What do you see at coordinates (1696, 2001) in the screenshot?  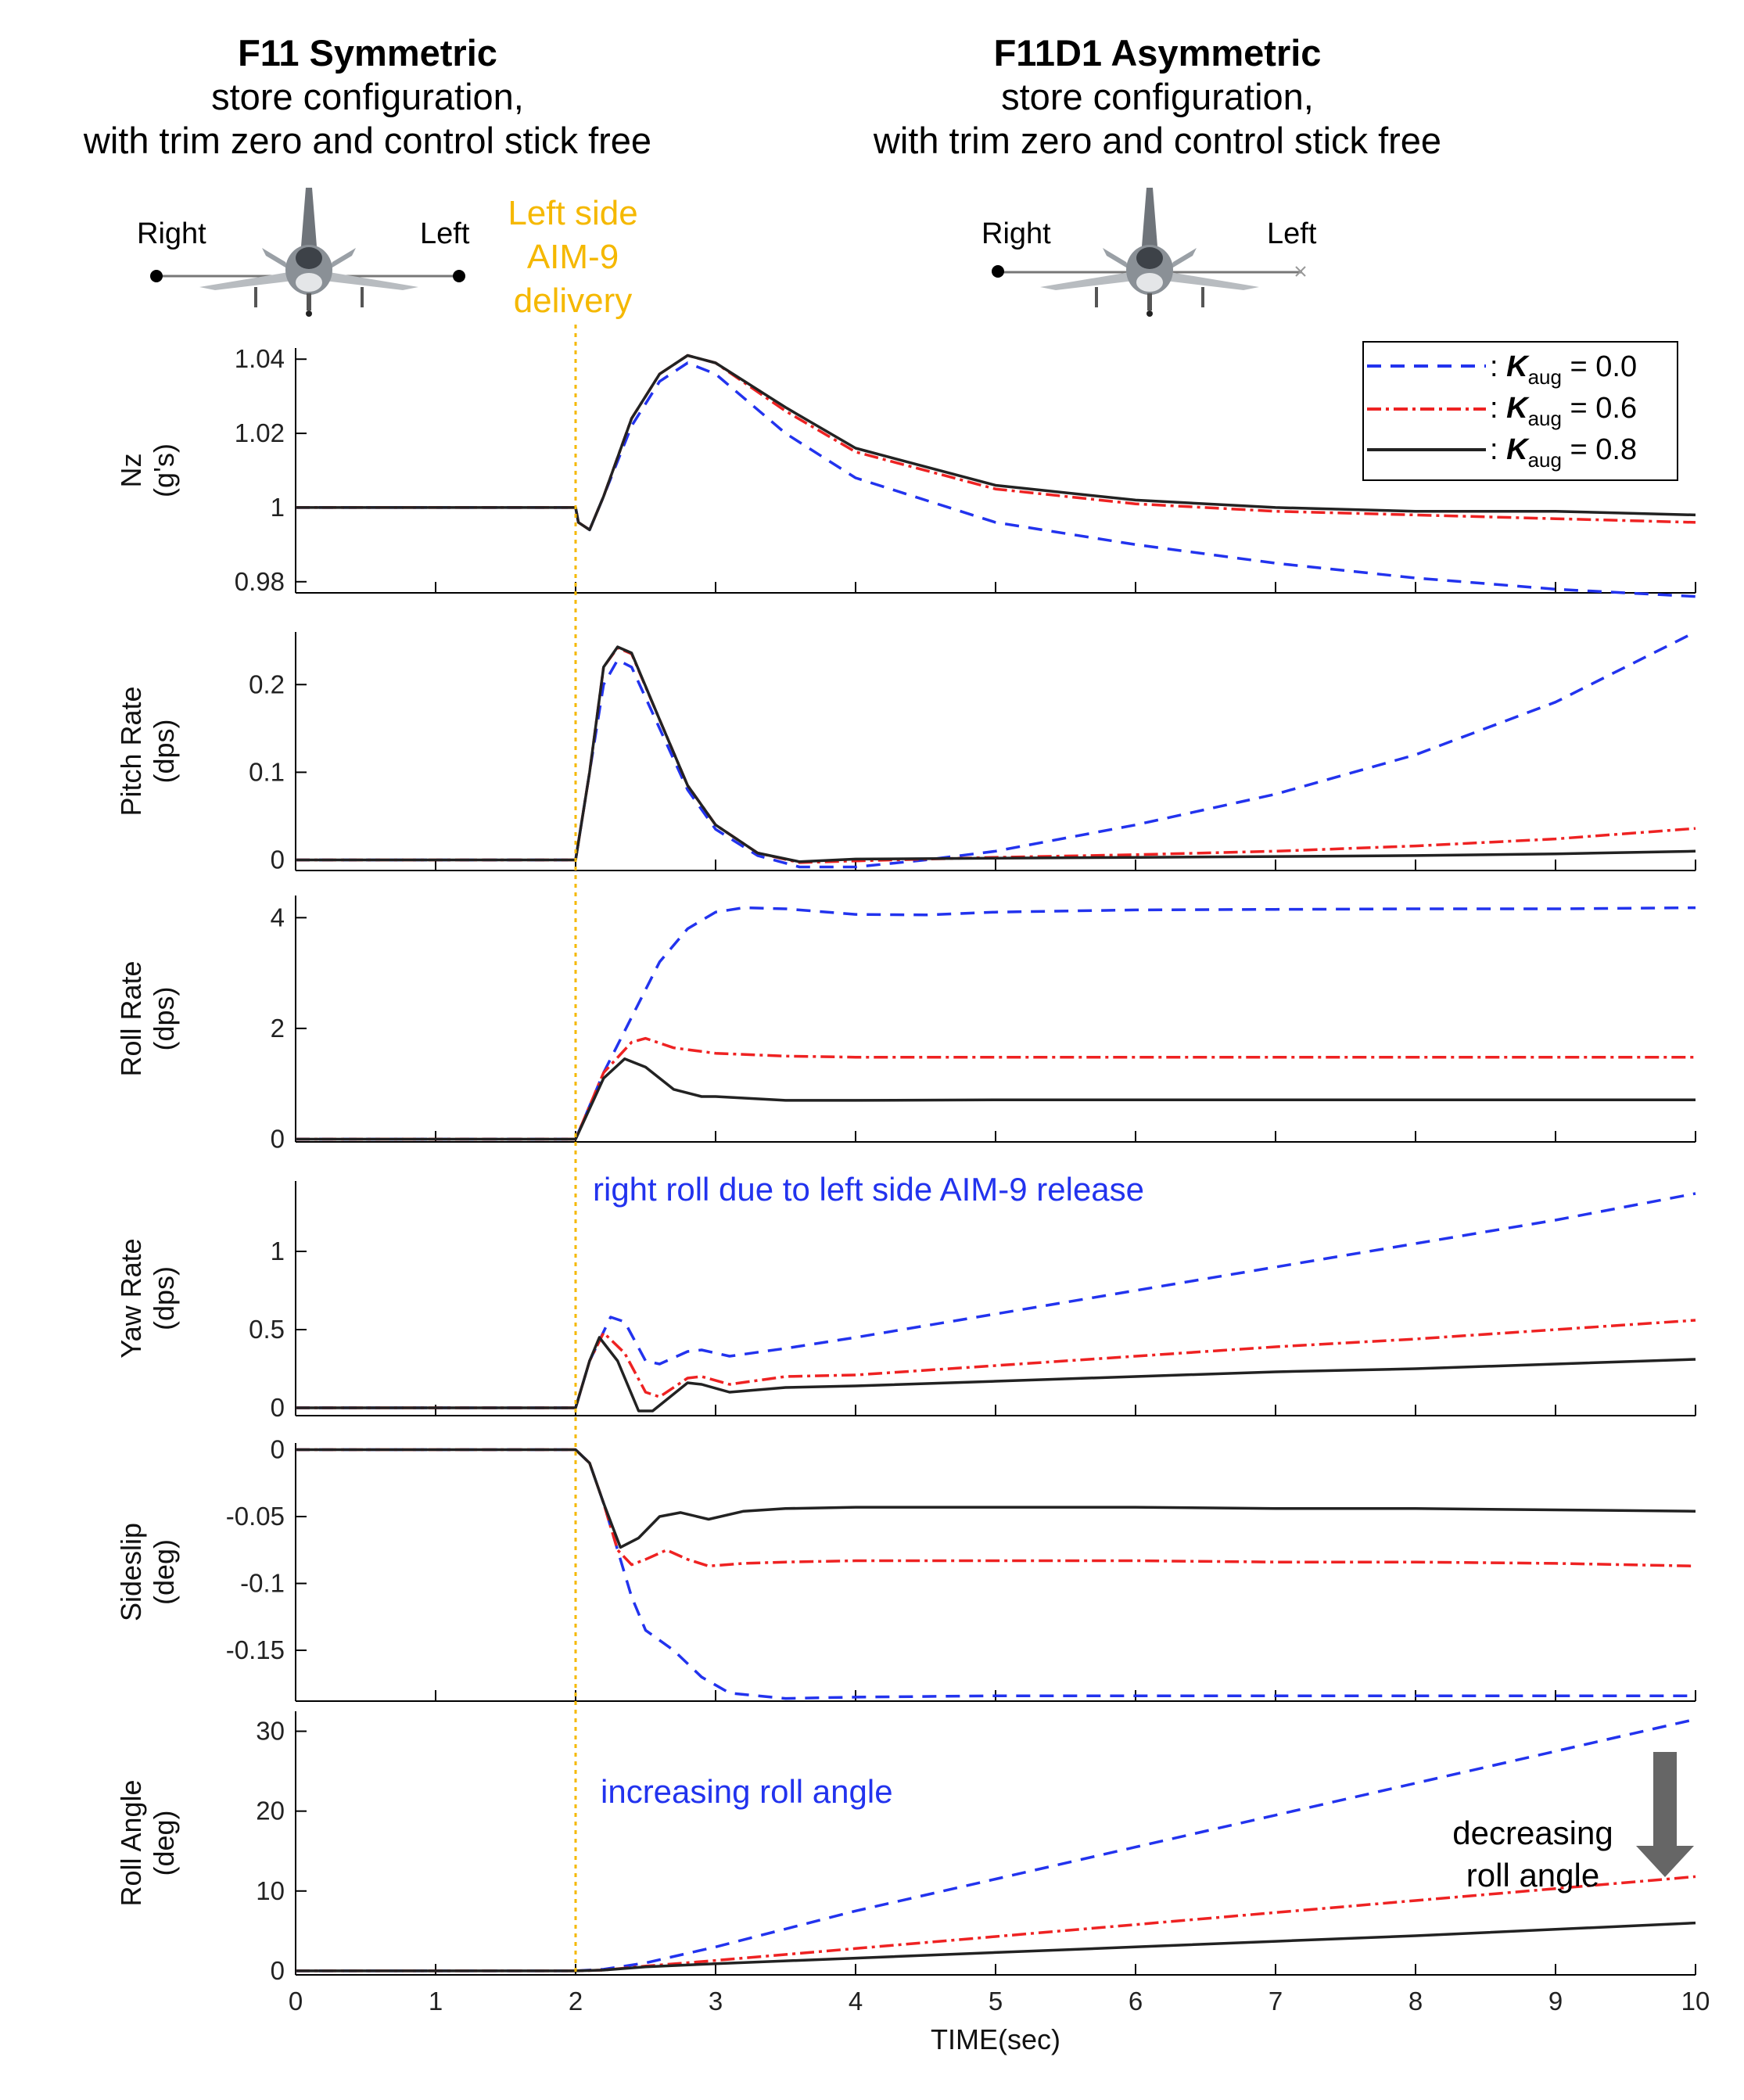 I see `x-tick-label: 10` at bounding box center [1696, 2001].